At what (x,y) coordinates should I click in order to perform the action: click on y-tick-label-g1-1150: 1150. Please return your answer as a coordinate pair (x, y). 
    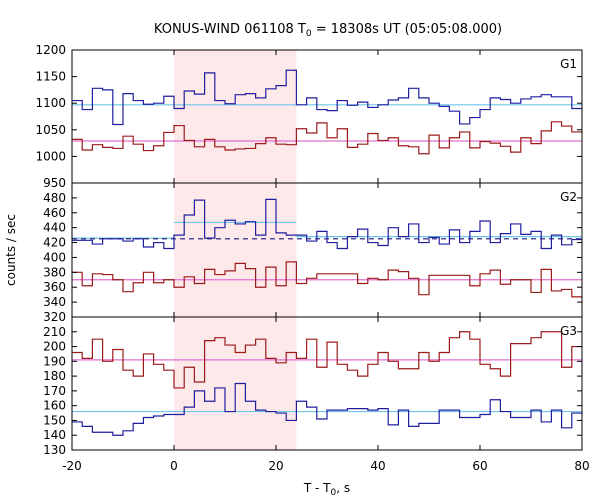
    Looking at the image, I should click on (50, 77).